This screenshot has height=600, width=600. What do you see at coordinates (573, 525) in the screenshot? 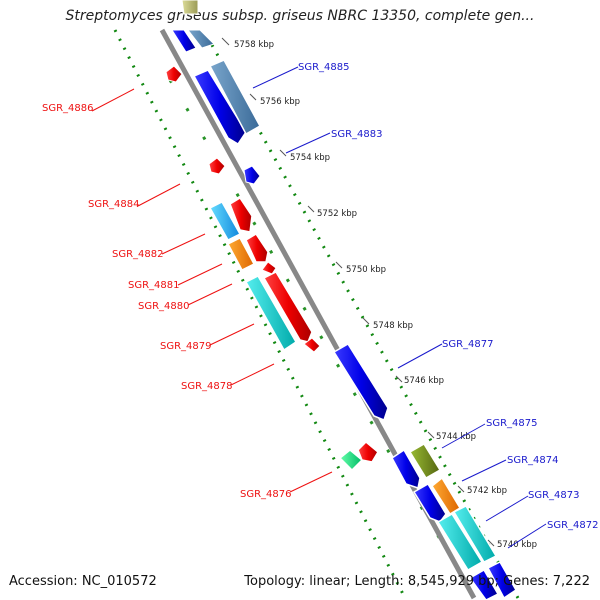
I see `svg-text: SGR_4872` at bounding box center [573, 525].